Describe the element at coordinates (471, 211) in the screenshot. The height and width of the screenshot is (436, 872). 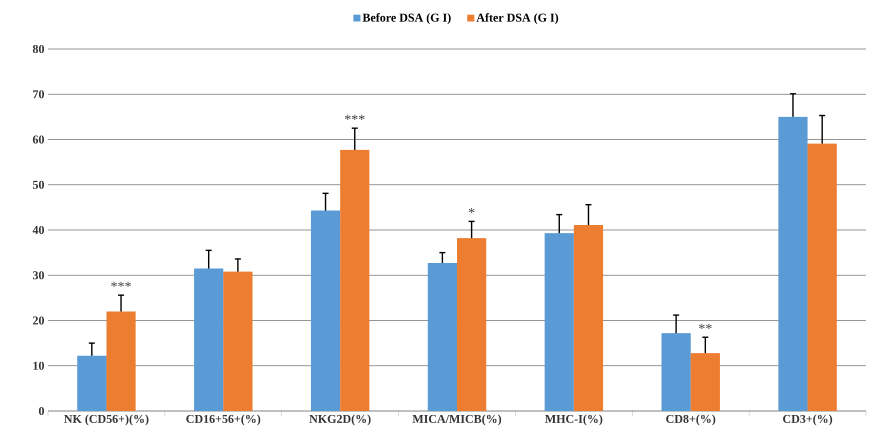
I see `annotation: *` at that location.